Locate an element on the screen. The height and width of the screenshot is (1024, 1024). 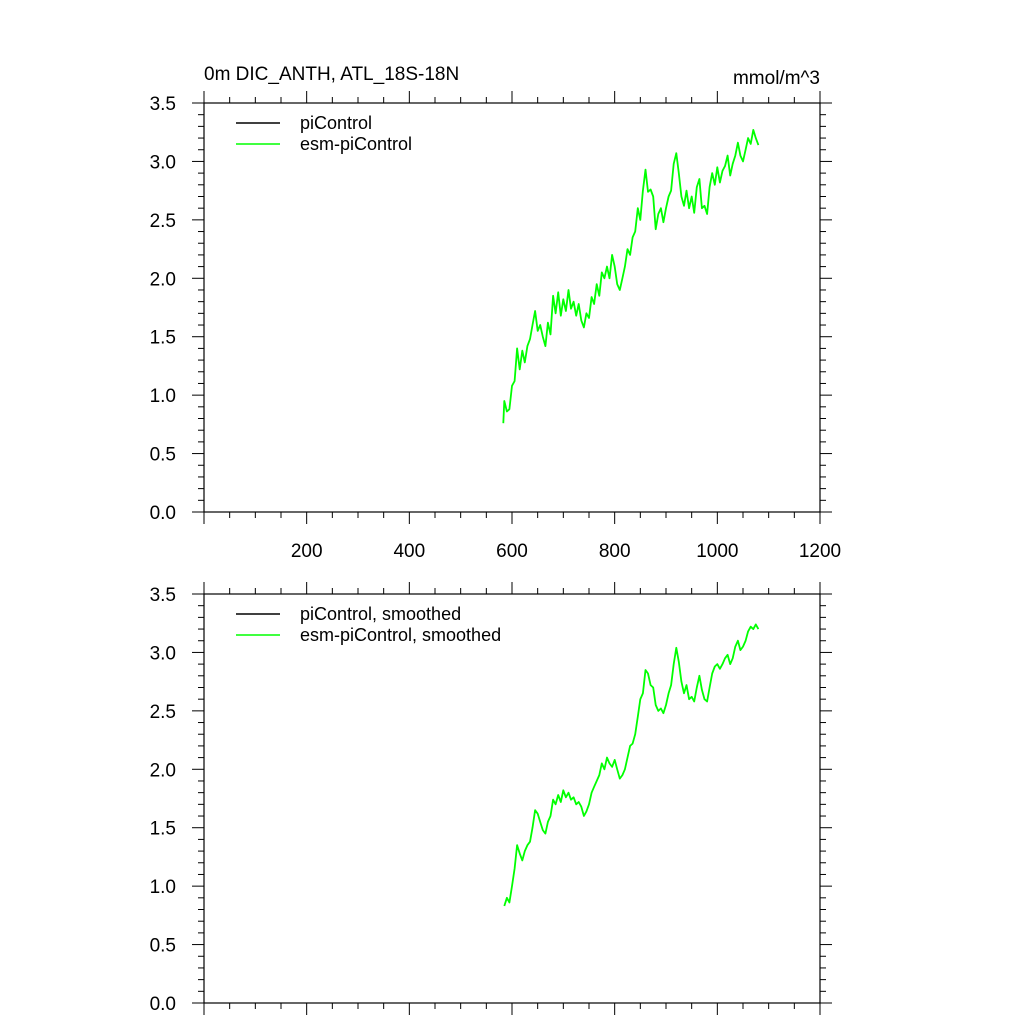
legend-label: esm-piControl is located at coordinates (356, 144).